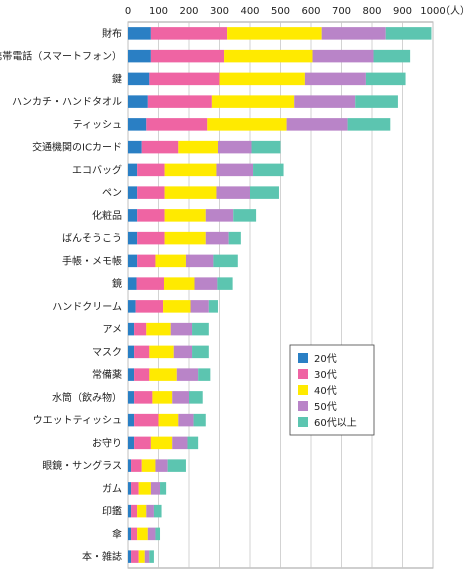 This screenshot has height=573, width=474. Describe the element at coordinates (112, 193) in the screenshot. I see `category-label: ペン` at that location.